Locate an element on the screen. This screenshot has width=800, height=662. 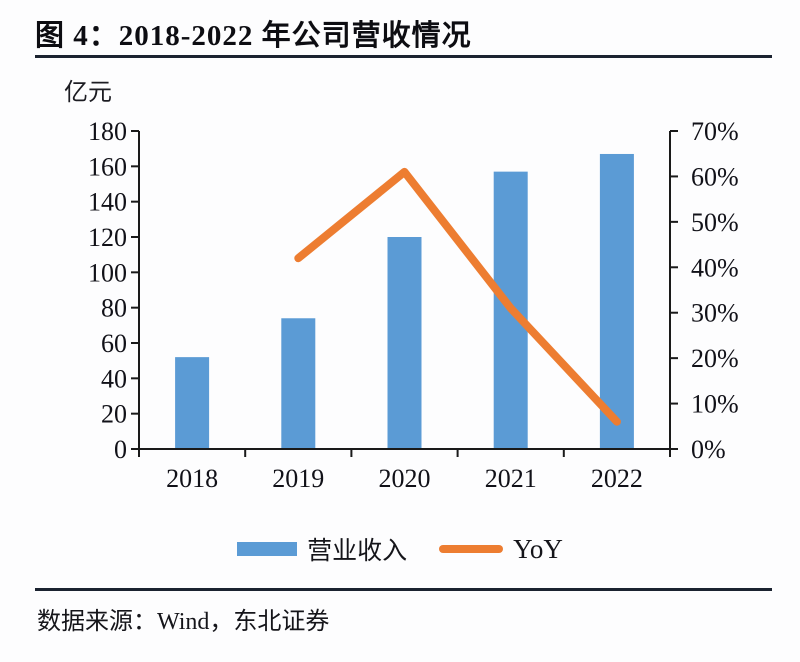
figure-title: 图 4：2018-2022 年公司营收情况 is located at coordinates (253, 36).